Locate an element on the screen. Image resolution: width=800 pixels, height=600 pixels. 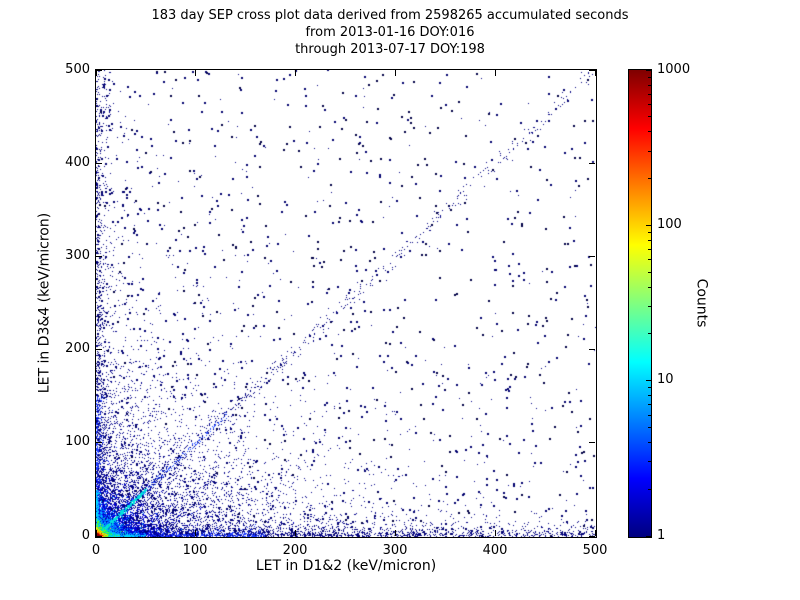
y-tick-label: 100 is located at coordinates (77, 441).